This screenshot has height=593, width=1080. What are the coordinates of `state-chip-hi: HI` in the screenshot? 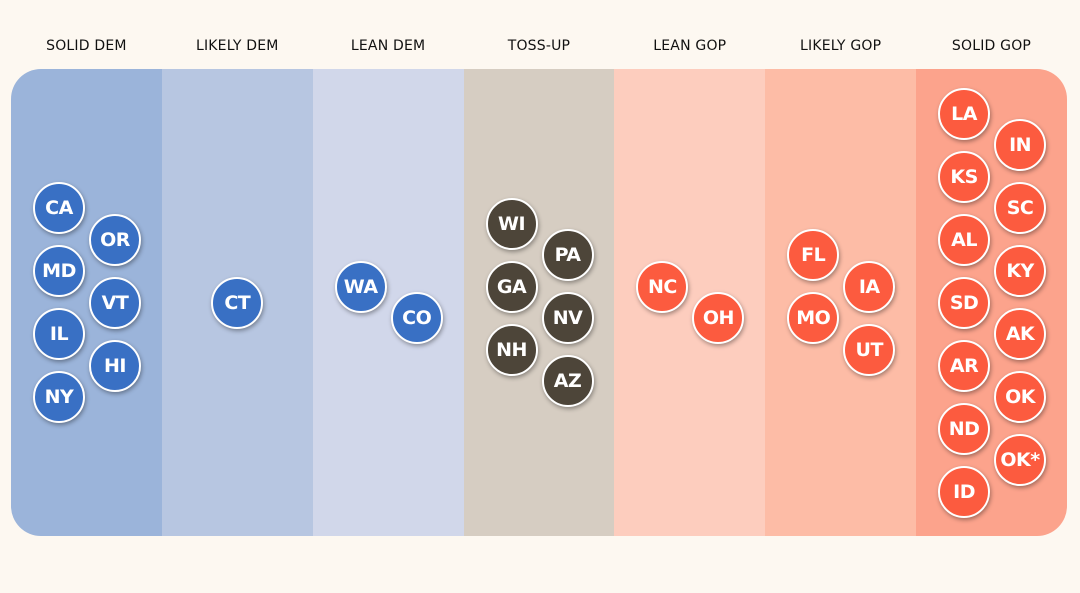 It's located at (115, 365).